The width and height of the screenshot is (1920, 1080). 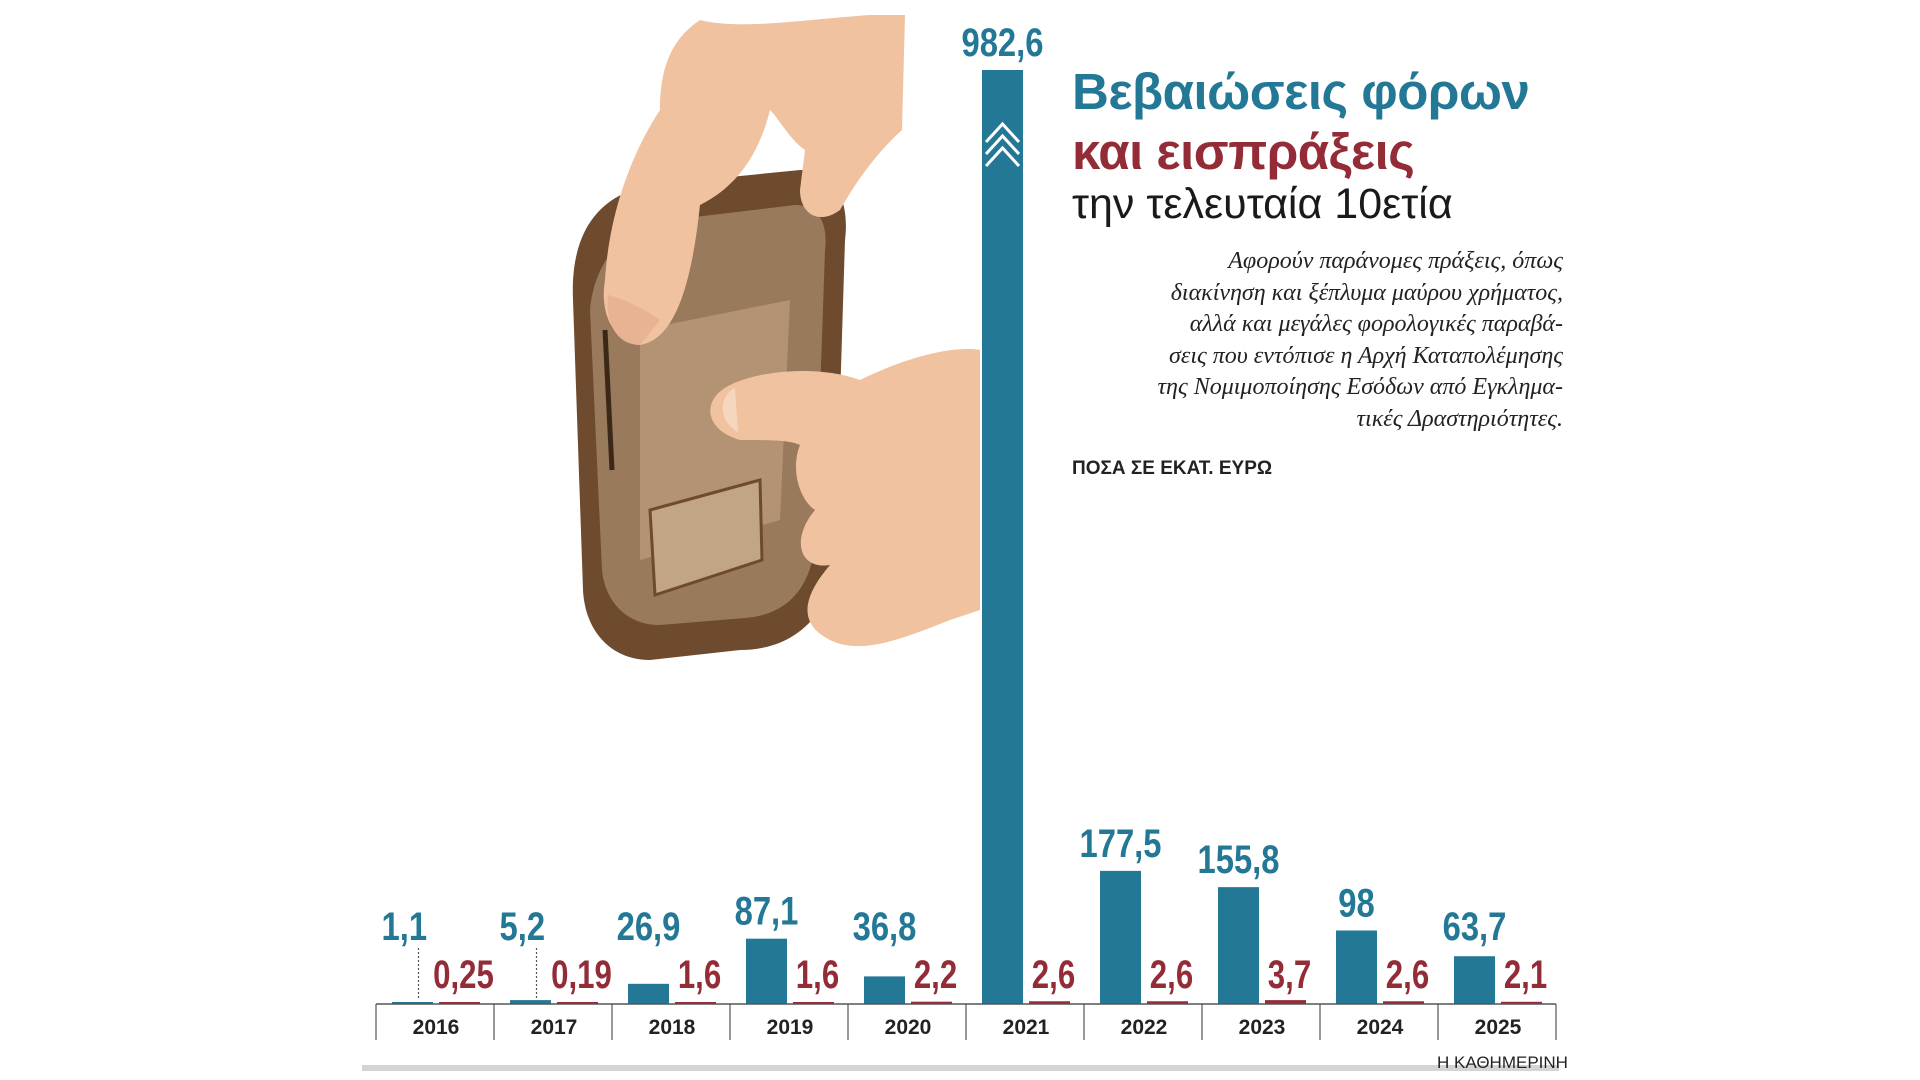 What do you see at coordinates (776, 337) in the screenshot?
I see `hands-empty-wallet-photo` at bounding box center [776, 337].